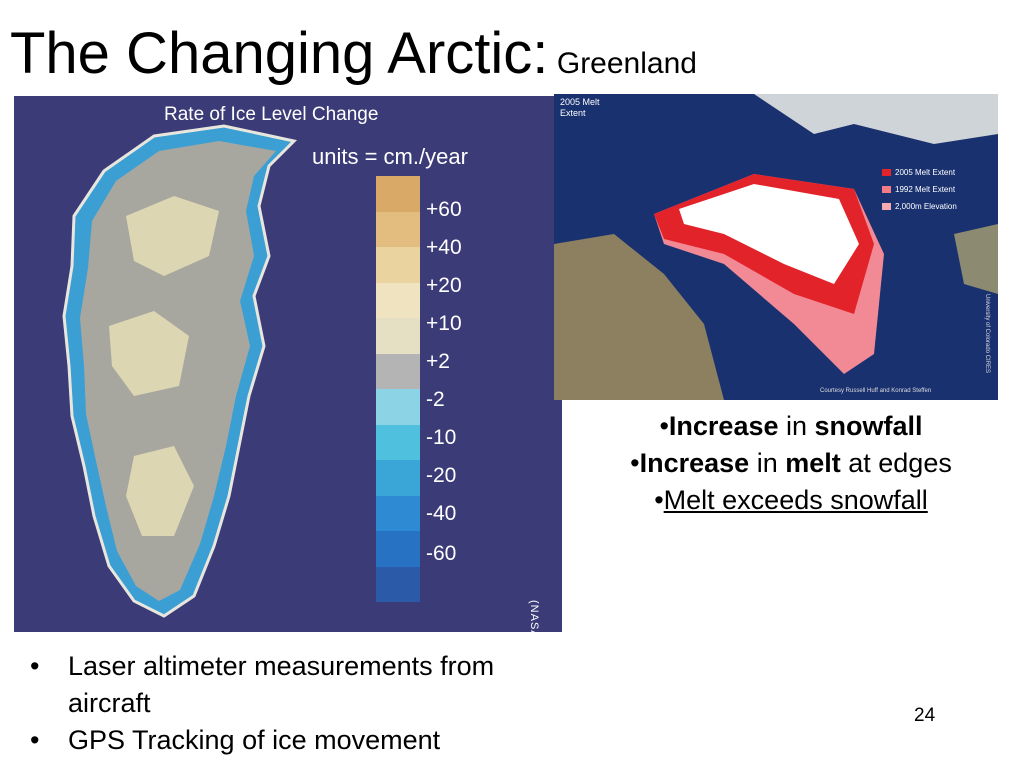  Describe the element at coordinates (435, 399) in the screenshot. I see `scale-tick-label: -2` at that location.